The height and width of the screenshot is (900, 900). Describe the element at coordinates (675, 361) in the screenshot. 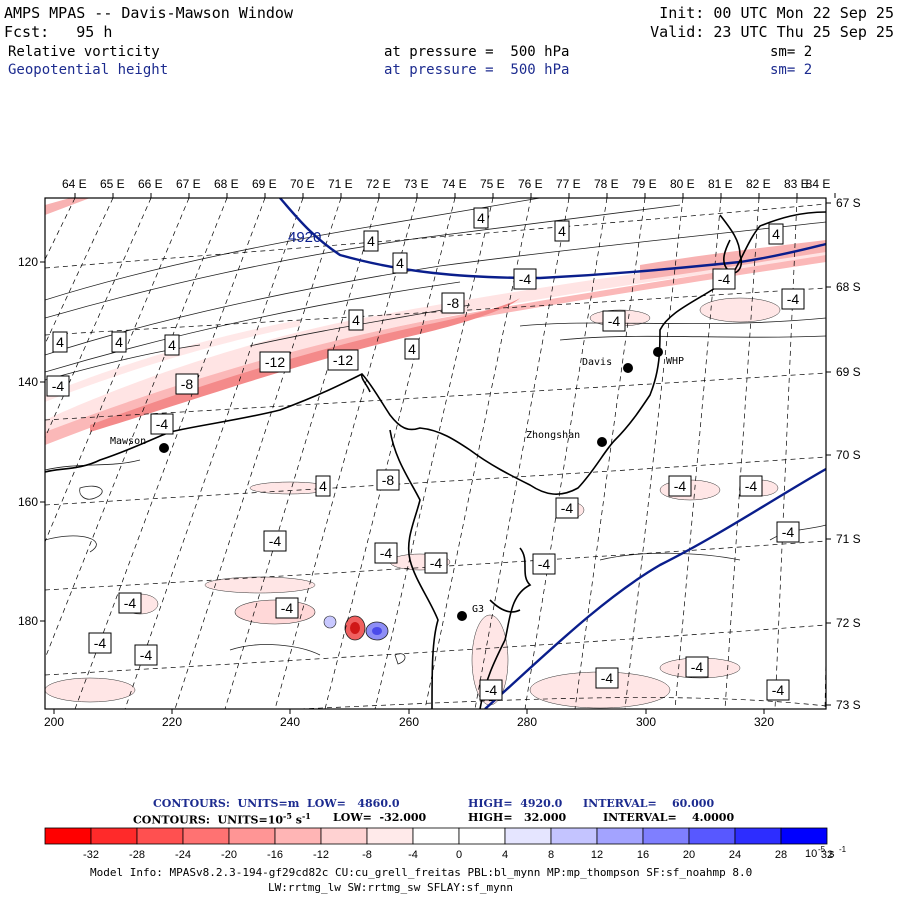

I see `station-label-whp: WHP` at that location.